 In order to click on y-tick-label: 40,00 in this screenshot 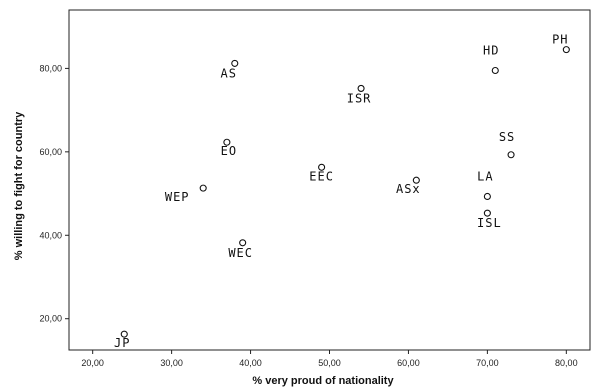, I will do `click(50, 235)`.